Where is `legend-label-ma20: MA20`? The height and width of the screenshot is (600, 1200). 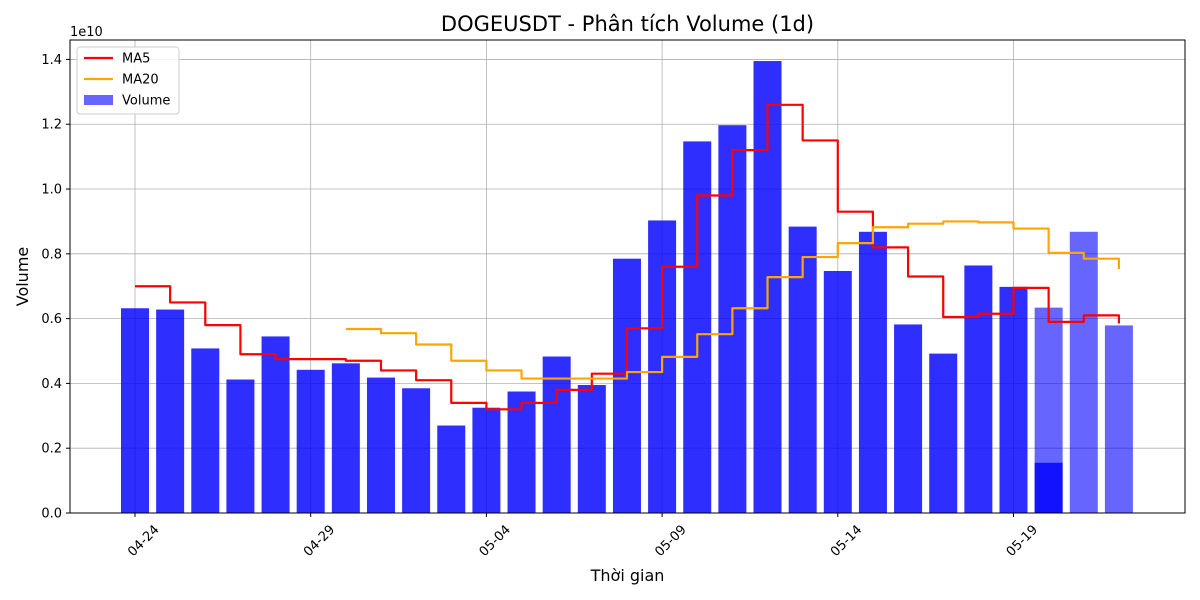 legend-label-ma20: MA20 is located at coordinates (140, 80).